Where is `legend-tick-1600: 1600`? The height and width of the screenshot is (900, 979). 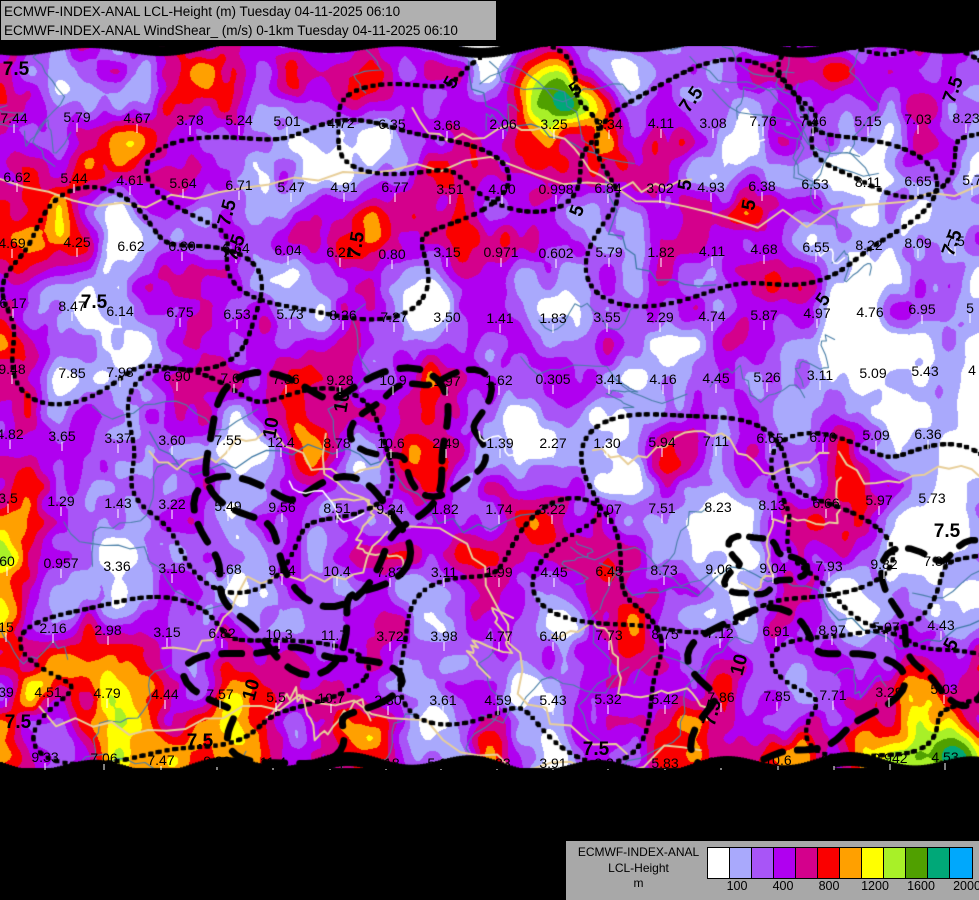 legend-tick-1600: 1600 is located at coordinates (921, 886).